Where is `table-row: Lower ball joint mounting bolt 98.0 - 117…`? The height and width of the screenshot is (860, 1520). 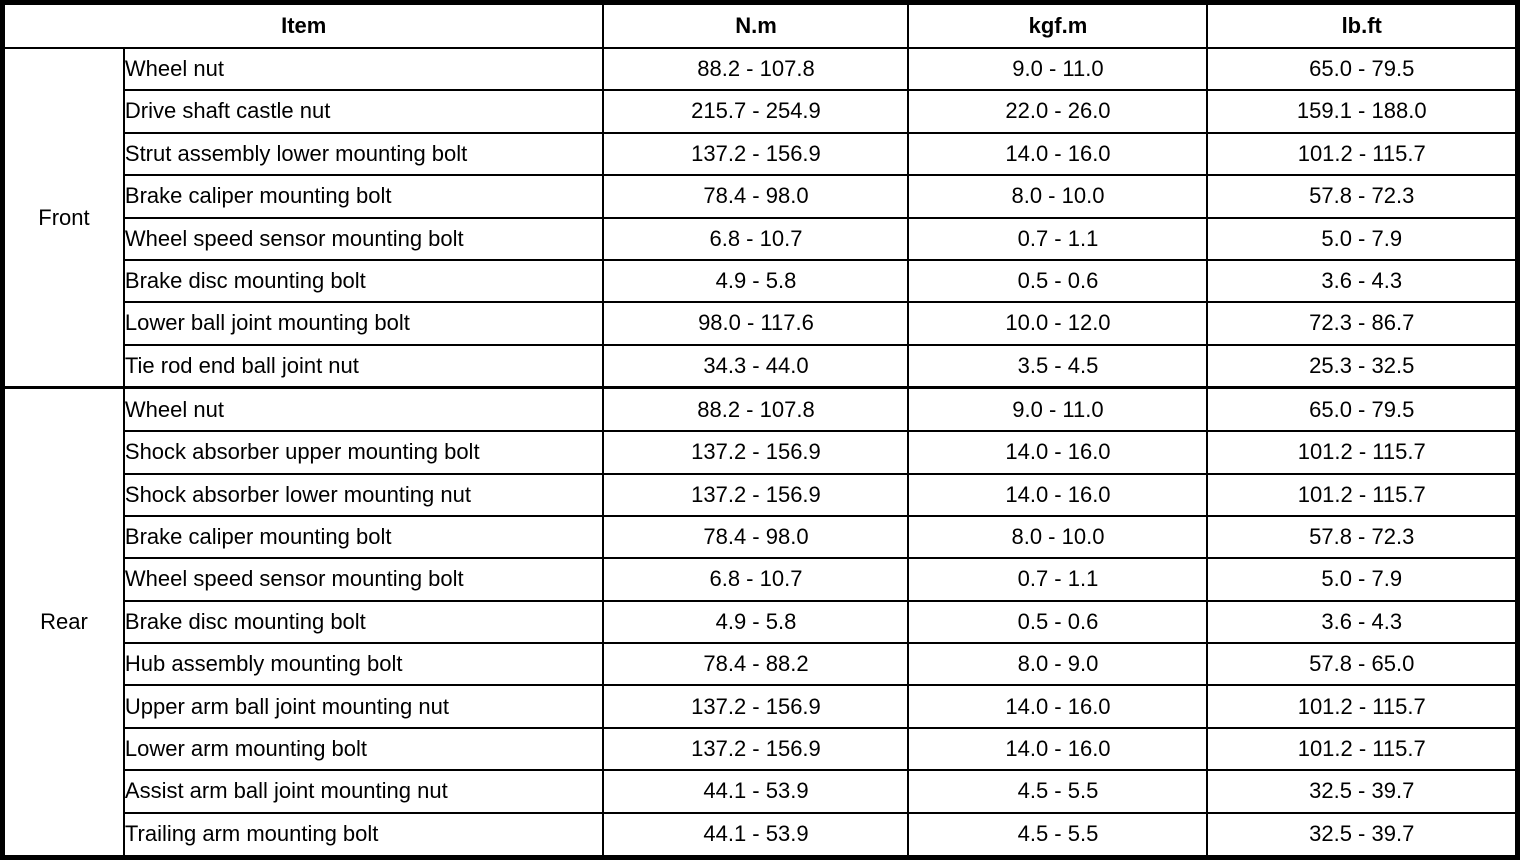
table-row: Lower ball joint mounting bolt 98.0 - 117… is located at coordinates (761, 323).